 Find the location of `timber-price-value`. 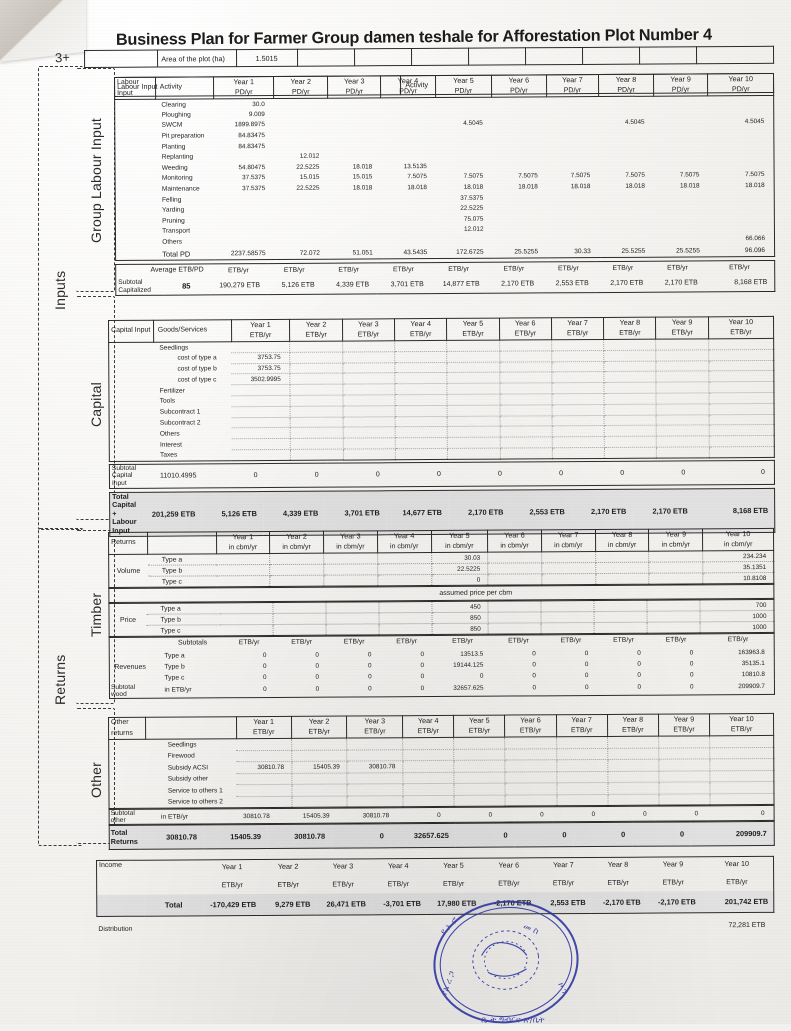

timber-price-value is located at coordinates (352, 607).